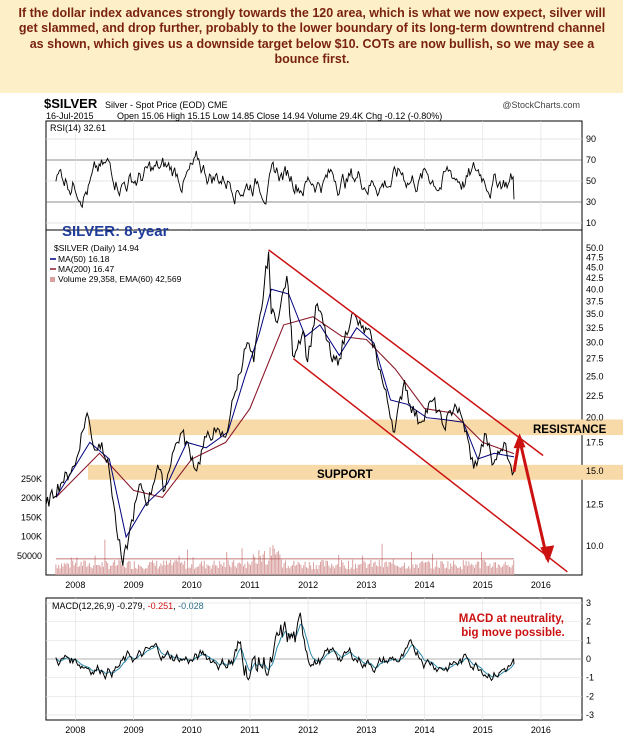 This screenshot has width=623, height=745. What do you see at coordinates (120, 279) in the screenshot?
I see `legend-volume: Volume 29,358, EMA(60) 42,569` at bounding box center [120, 279].